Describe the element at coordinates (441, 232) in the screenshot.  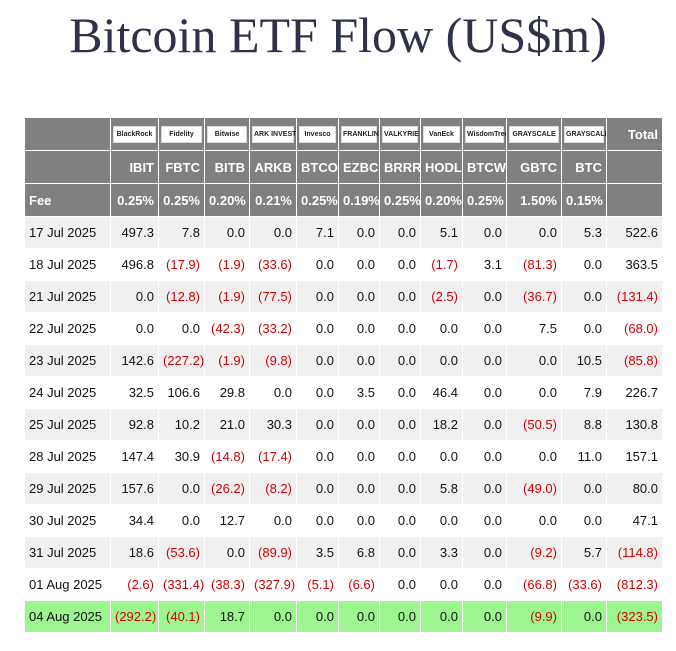
I see `flow-cell: 5.1` at that location.